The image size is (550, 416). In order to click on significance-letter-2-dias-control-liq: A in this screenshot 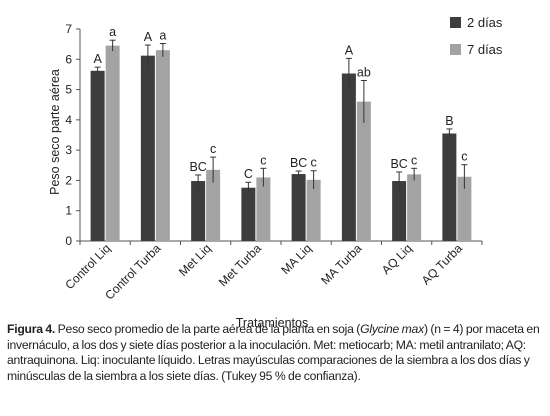, I will do `click(97, 59)`.